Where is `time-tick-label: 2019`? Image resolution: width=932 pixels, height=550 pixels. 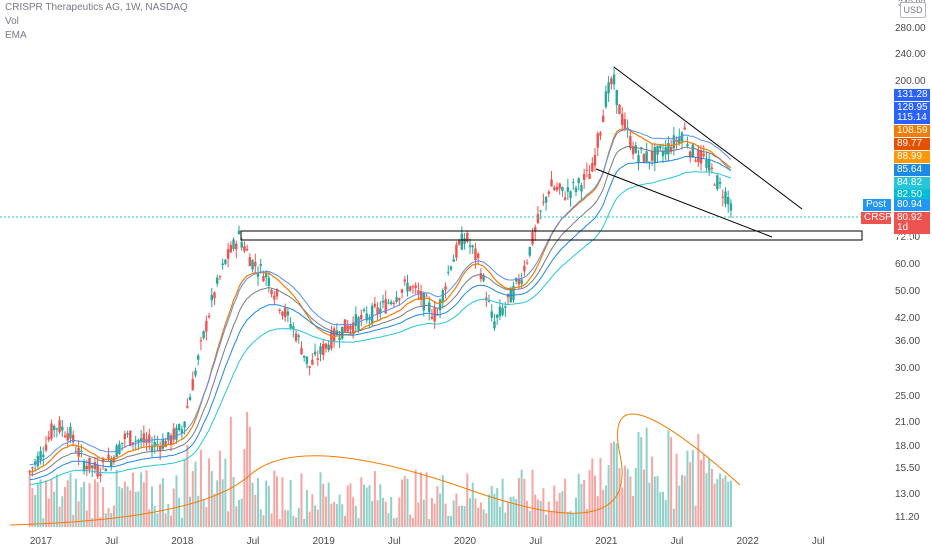
time-tick-label: 2019 is located at coordinates (324, 541).